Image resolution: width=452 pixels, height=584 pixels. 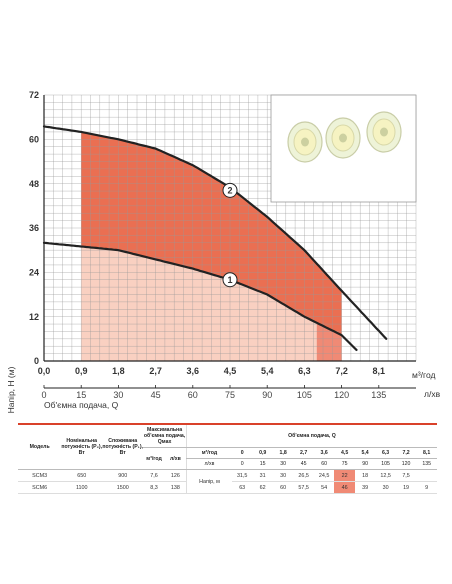 What do you see at coordinates (123, 487) in the screenshot?
I see `p1-cell: 1500` at bounding box center [123, 487].